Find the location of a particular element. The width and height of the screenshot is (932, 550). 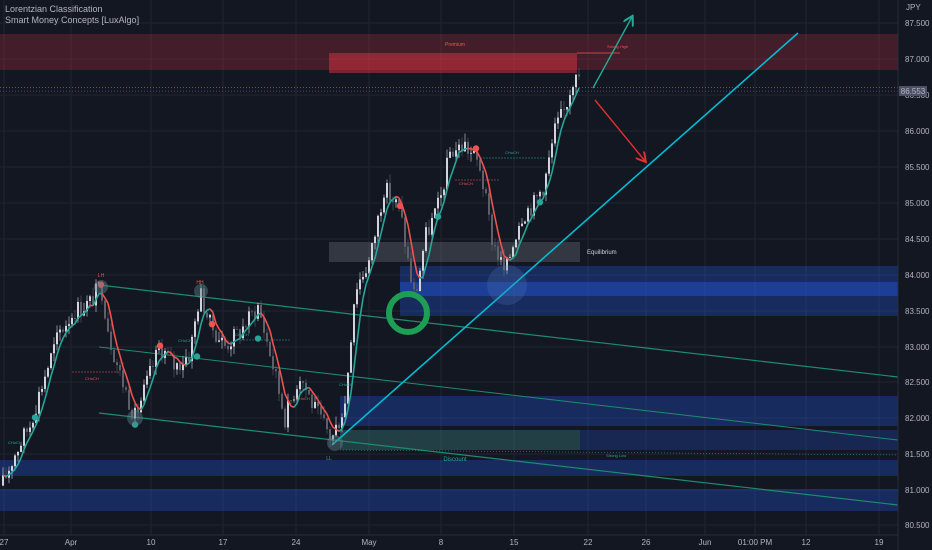

time-tick-label: 27 is located at coordinates (4, 542).